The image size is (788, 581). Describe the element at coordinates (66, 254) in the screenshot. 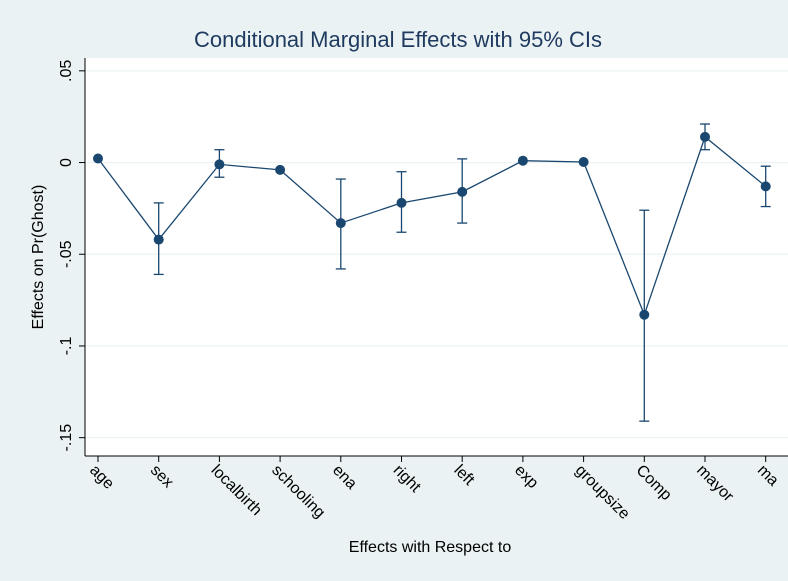

I see `y-tick-label: -.05` at that location.